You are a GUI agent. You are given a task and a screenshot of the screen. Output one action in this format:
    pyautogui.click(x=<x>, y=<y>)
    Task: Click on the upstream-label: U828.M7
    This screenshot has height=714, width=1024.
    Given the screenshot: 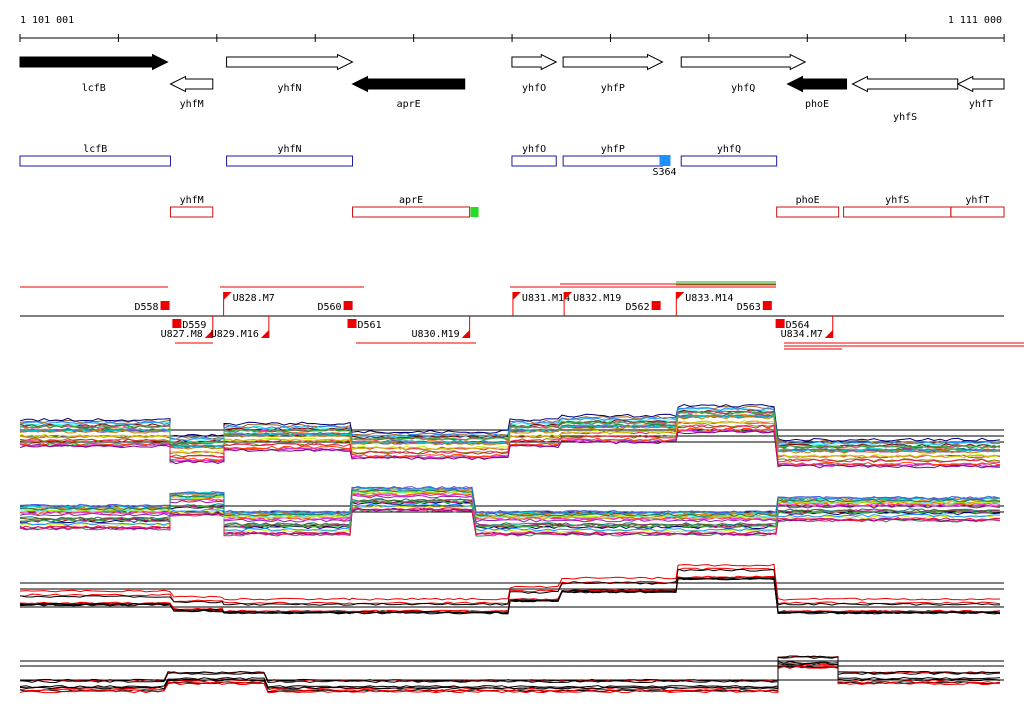 What is the action you would take?
    pyautogui.click(x=254, y=298)
    